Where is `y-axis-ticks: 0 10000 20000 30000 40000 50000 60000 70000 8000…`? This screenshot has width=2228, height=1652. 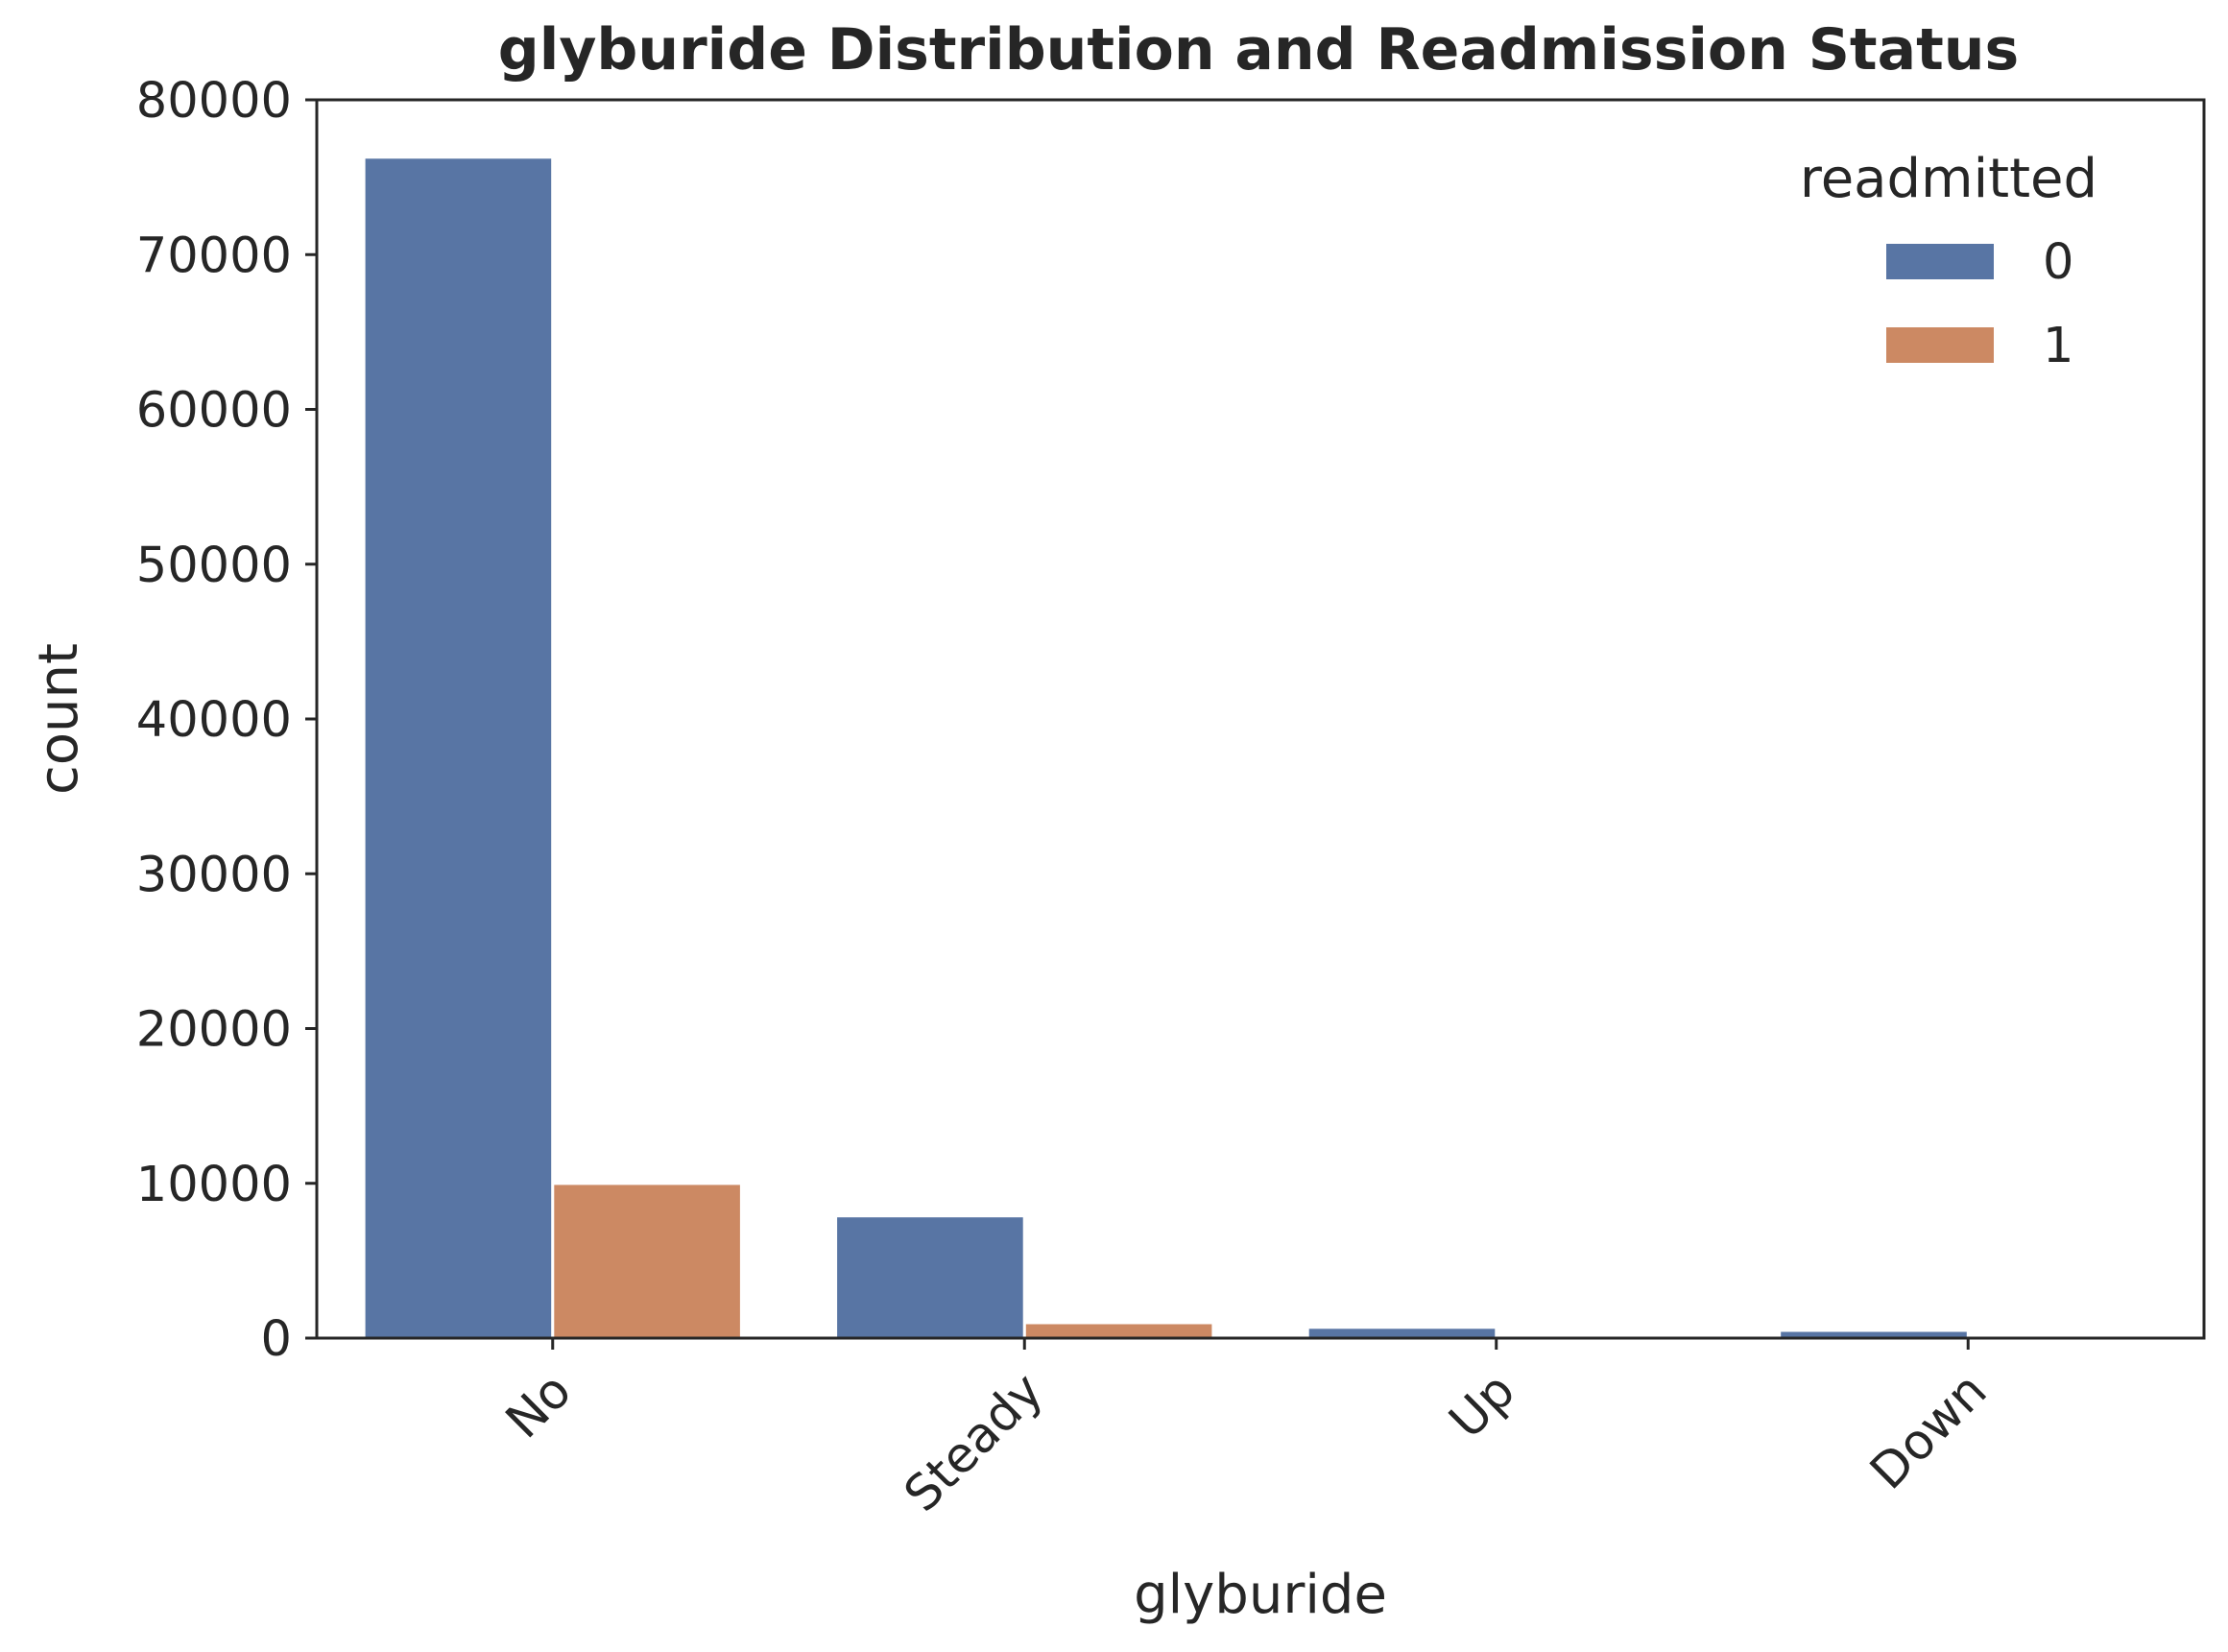
y-axis-ticks: 0 10000 20000 30000 40000 50000 60000 70000 8000… is located at coordinates (226, 720).